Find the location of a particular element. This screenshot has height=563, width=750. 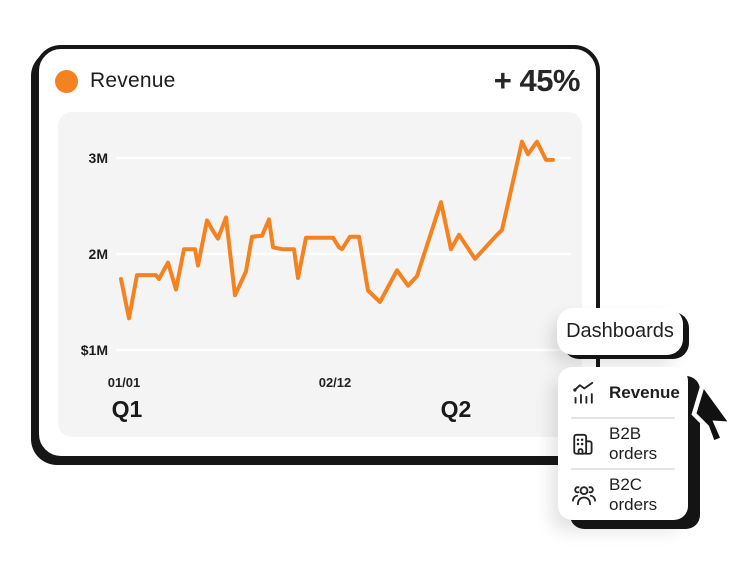

chart-trend-icon is located at coordinates (583, 392).